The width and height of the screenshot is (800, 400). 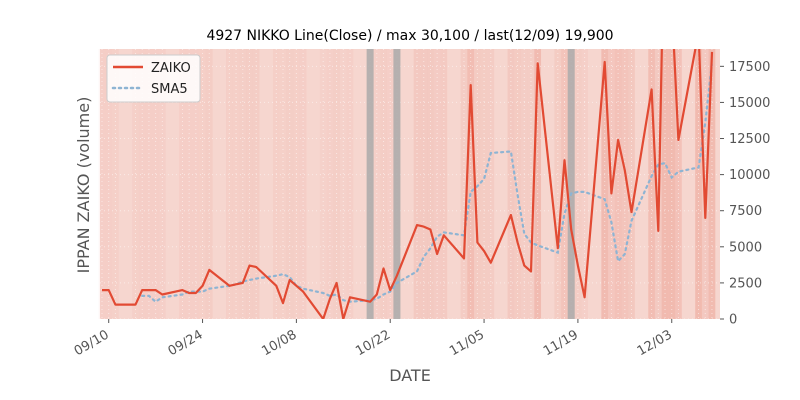 I want to click on y-tick-label: 10000, so click(x=749, y=175).